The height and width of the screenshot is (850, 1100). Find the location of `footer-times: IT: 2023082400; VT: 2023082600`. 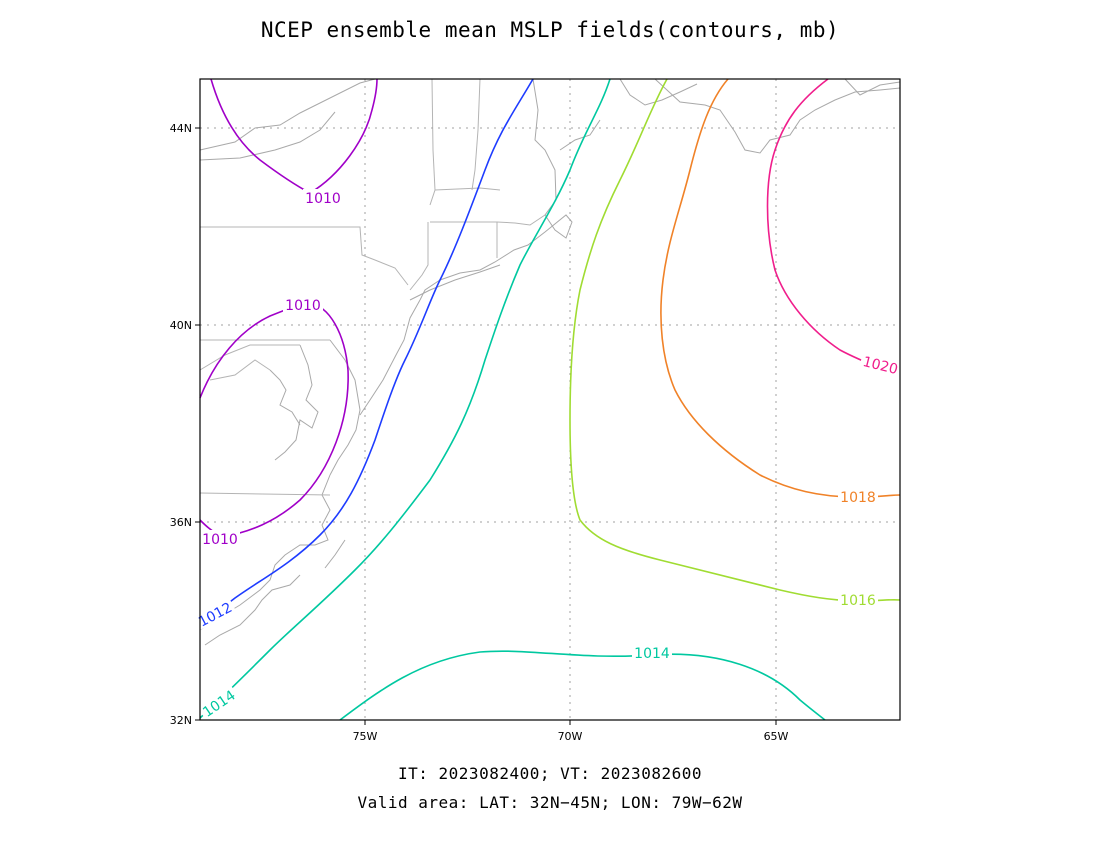

footer-times: IT: 2023082400; VT: 2023082600 is located at coordinates (550, 773).